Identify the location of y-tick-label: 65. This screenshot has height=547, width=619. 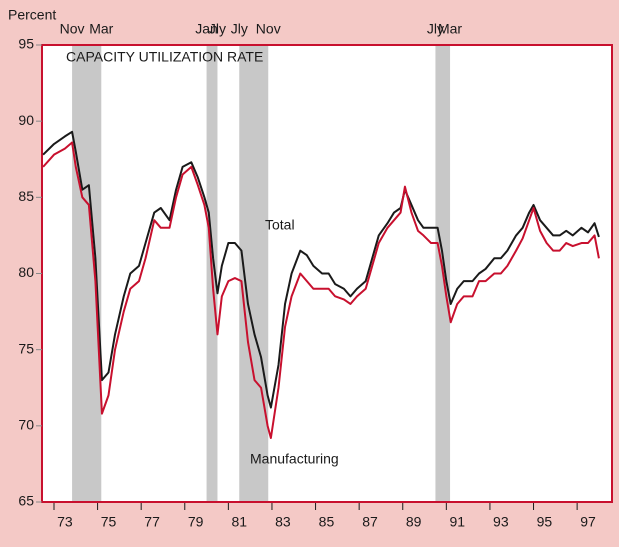
(26, 501).